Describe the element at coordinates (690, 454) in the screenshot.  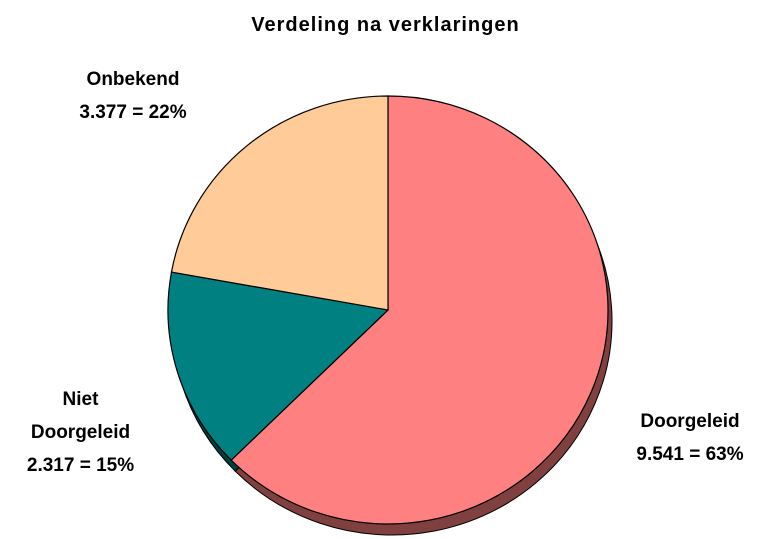
I see `value-label: 9.541 = 63%` at that location.